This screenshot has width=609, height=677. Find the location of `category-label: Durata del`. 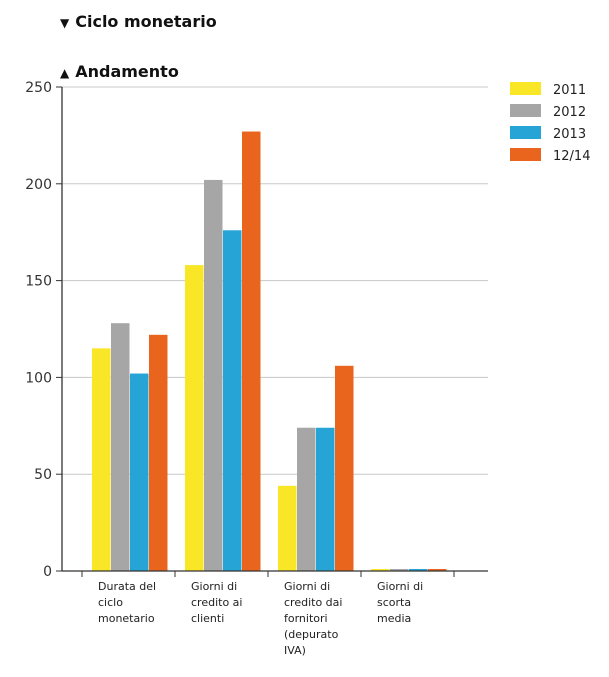

category-label: Durata del is located at coordinates (127, 586).